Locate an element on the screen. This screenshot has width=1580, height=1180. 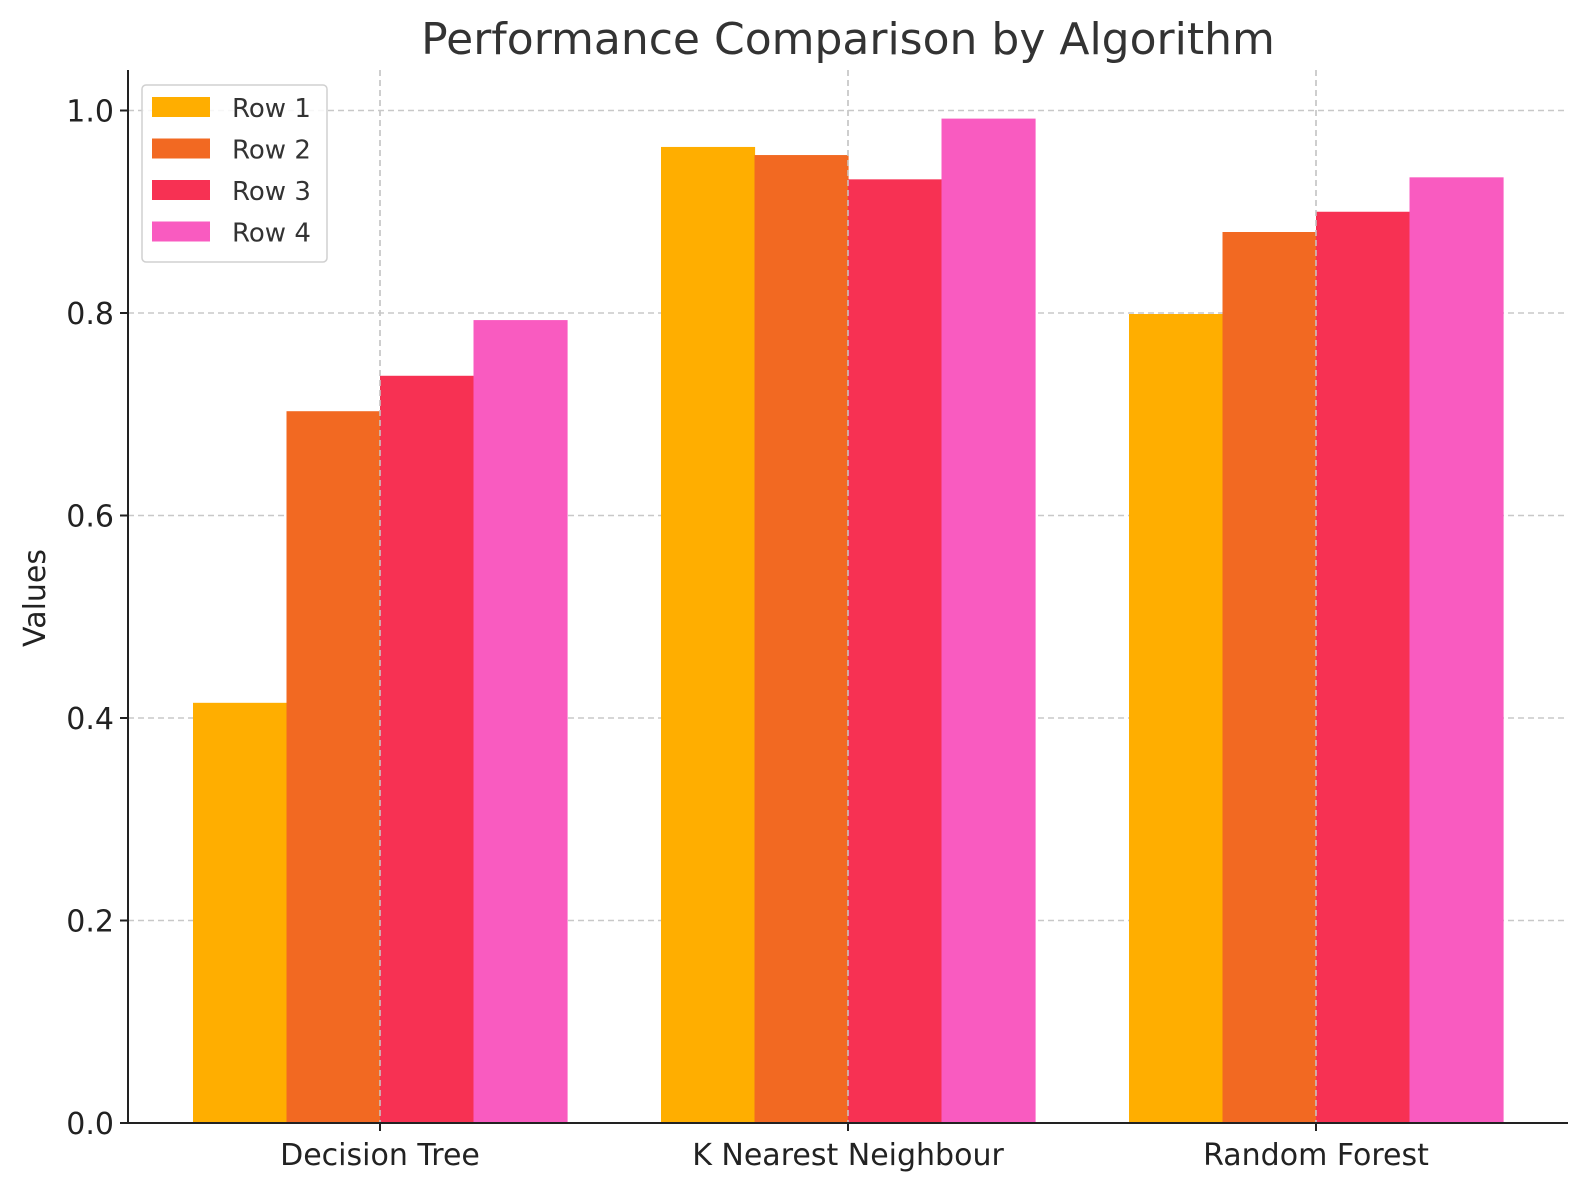
y-tick-label: 1.0 is located at coordinates (90, 112).